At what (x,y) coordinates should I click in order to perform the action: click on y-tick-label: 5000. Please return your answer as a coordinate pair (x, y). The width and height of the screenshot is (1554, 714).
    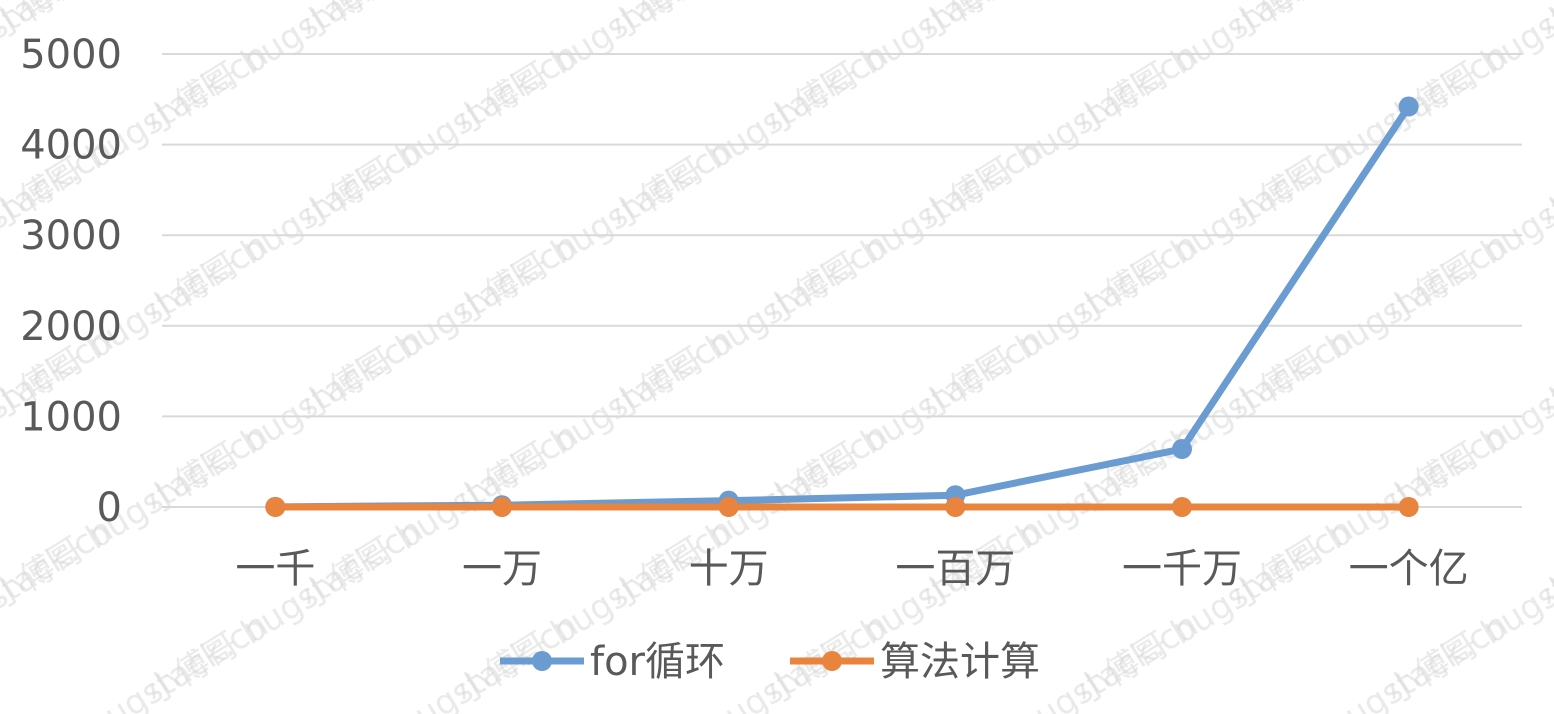
    Looking at the image, I should click on (71, 55).